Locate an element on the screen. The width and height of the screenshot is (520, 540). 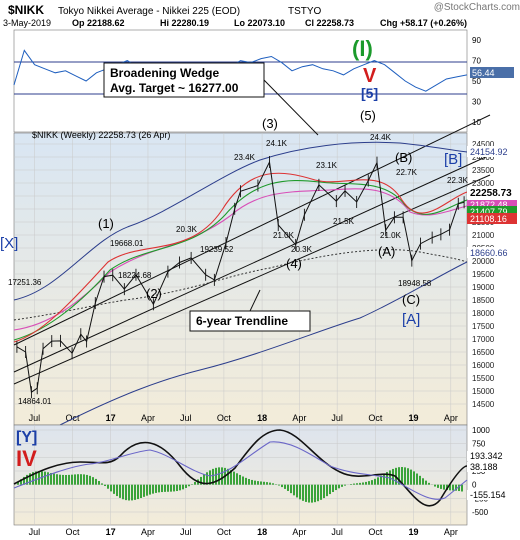
macd-val1: 193.342 is located at coordinates (486, 456).